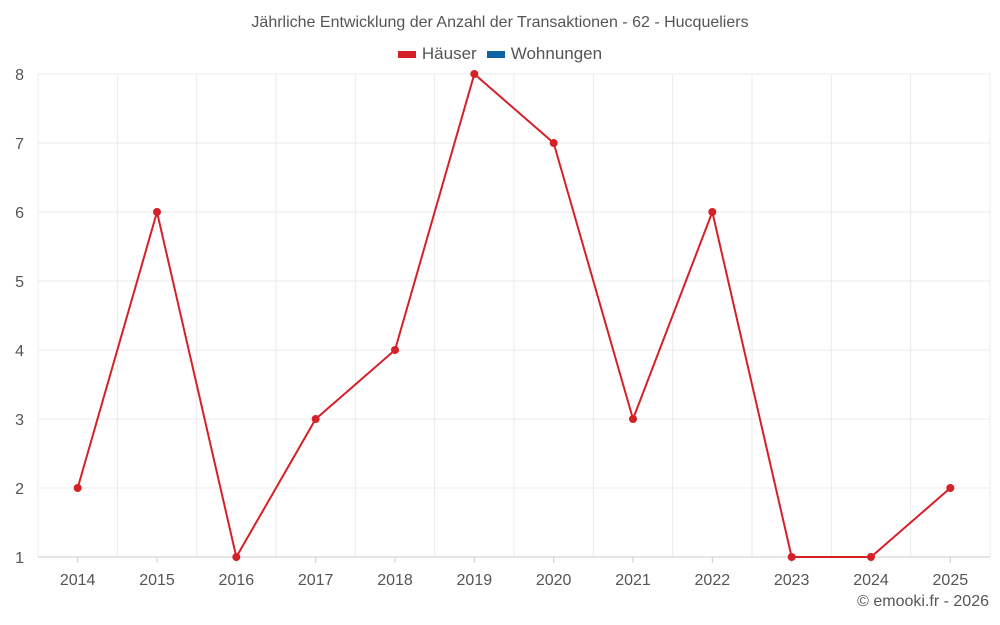 The image size is (1000, 625). I want to click on legend-item-haeuser: Häuser, so click(437, 54).